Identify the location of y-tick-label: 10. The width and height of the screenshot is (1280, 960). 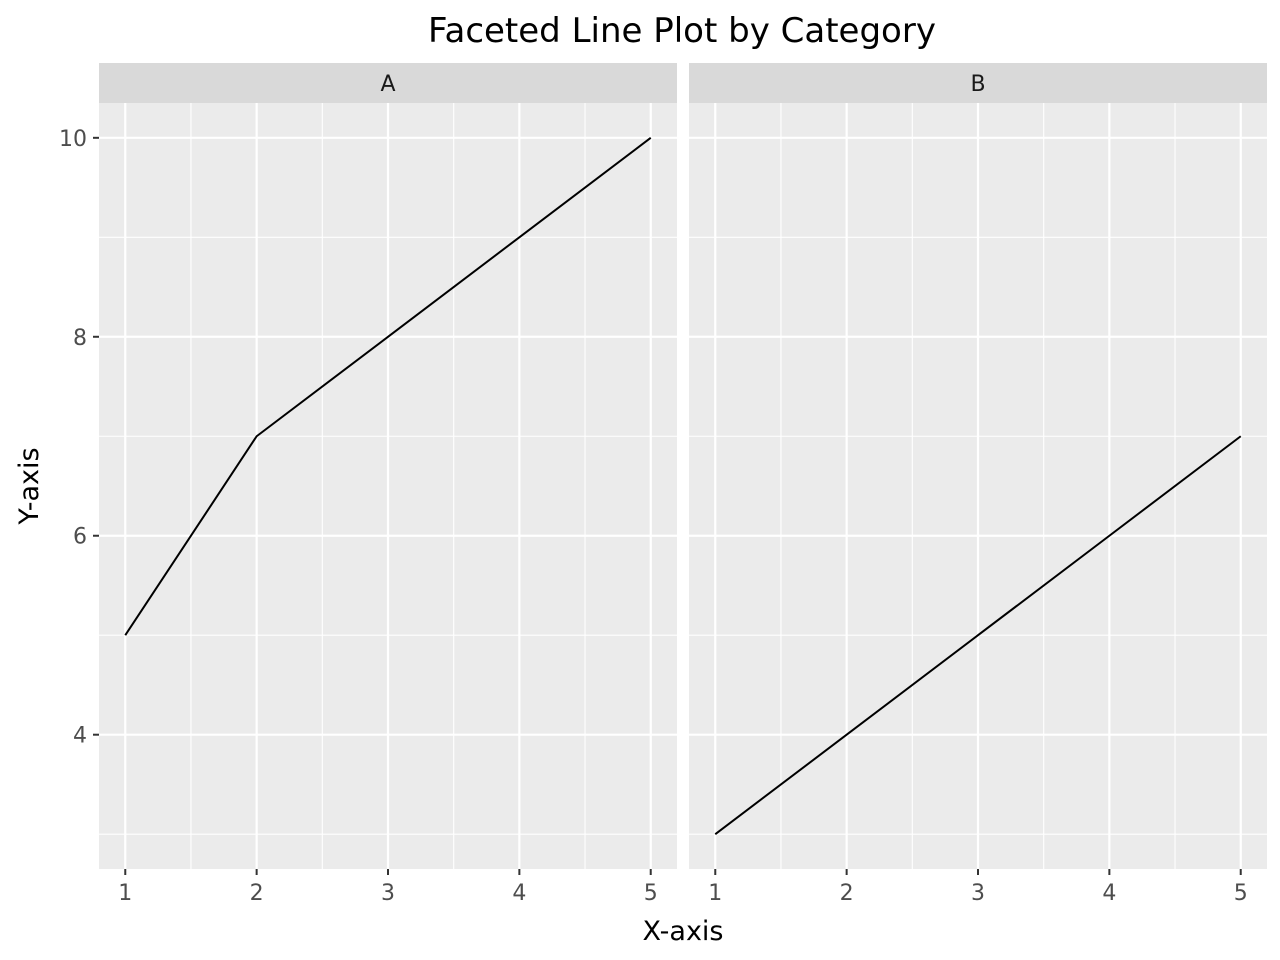
(73, 139).